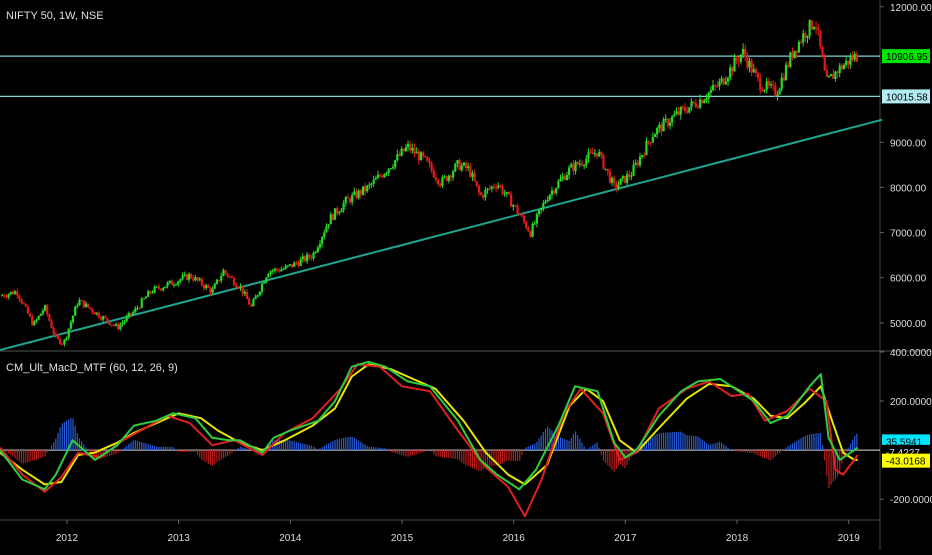 The image size is (932, 555). Describe the element at coordinates (625, 538) in the screenshot. I see `time-axis-label: 2017` at that location.